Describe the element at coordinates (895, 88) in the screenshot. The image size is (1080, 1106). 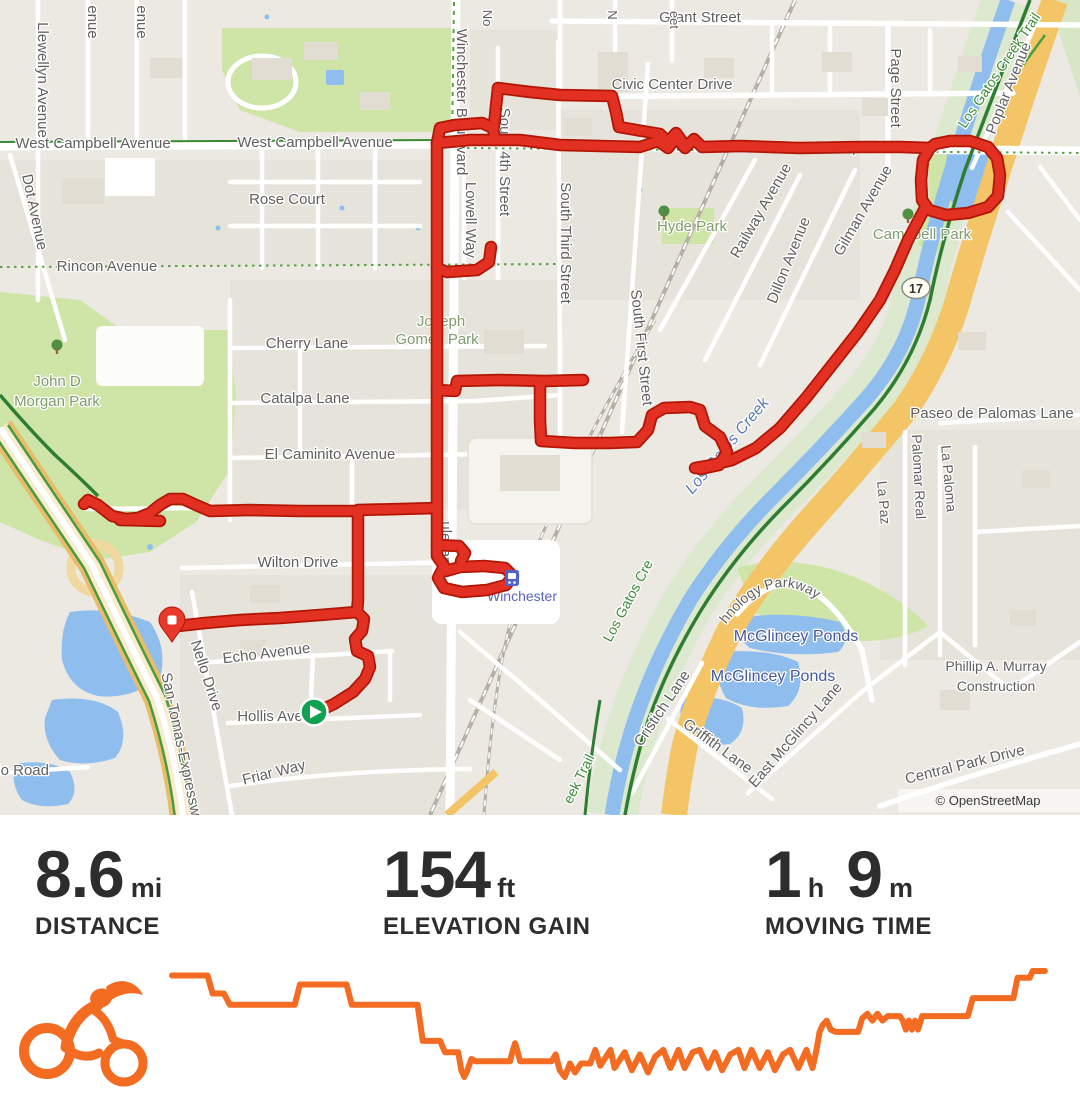
I see `map-label: Page Street` at that location.